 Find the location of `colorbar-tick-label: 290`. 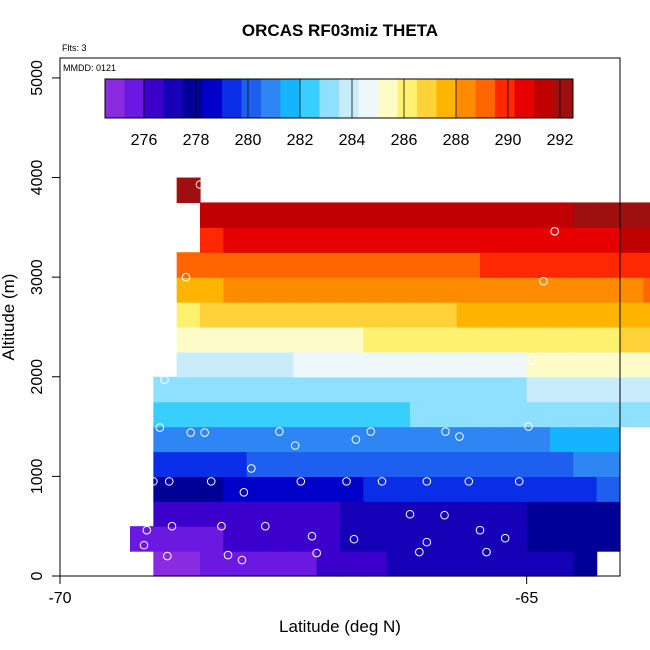

colorbar-tick-label: 290 is located at coordinates (508, 140).